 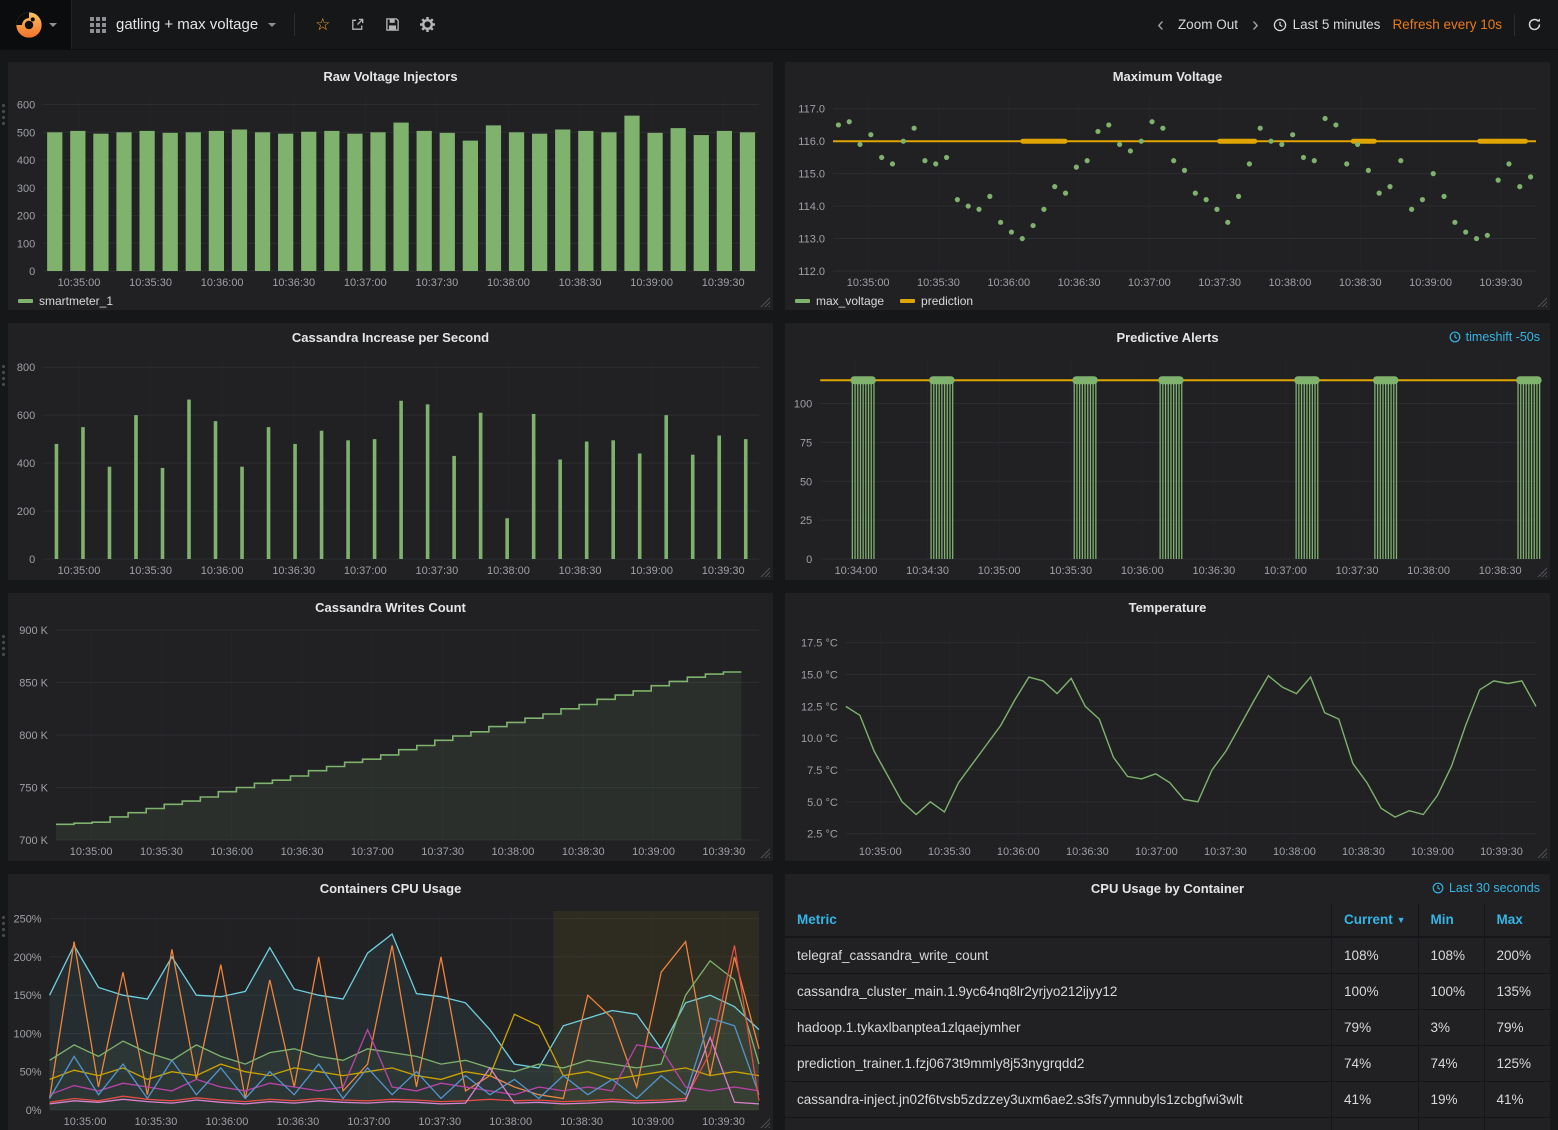 What do you see at coordinates (1207, 24) in the screenshot?
I see `zoom-out-button: Zoom Out` at bounding box center [1207, 24].